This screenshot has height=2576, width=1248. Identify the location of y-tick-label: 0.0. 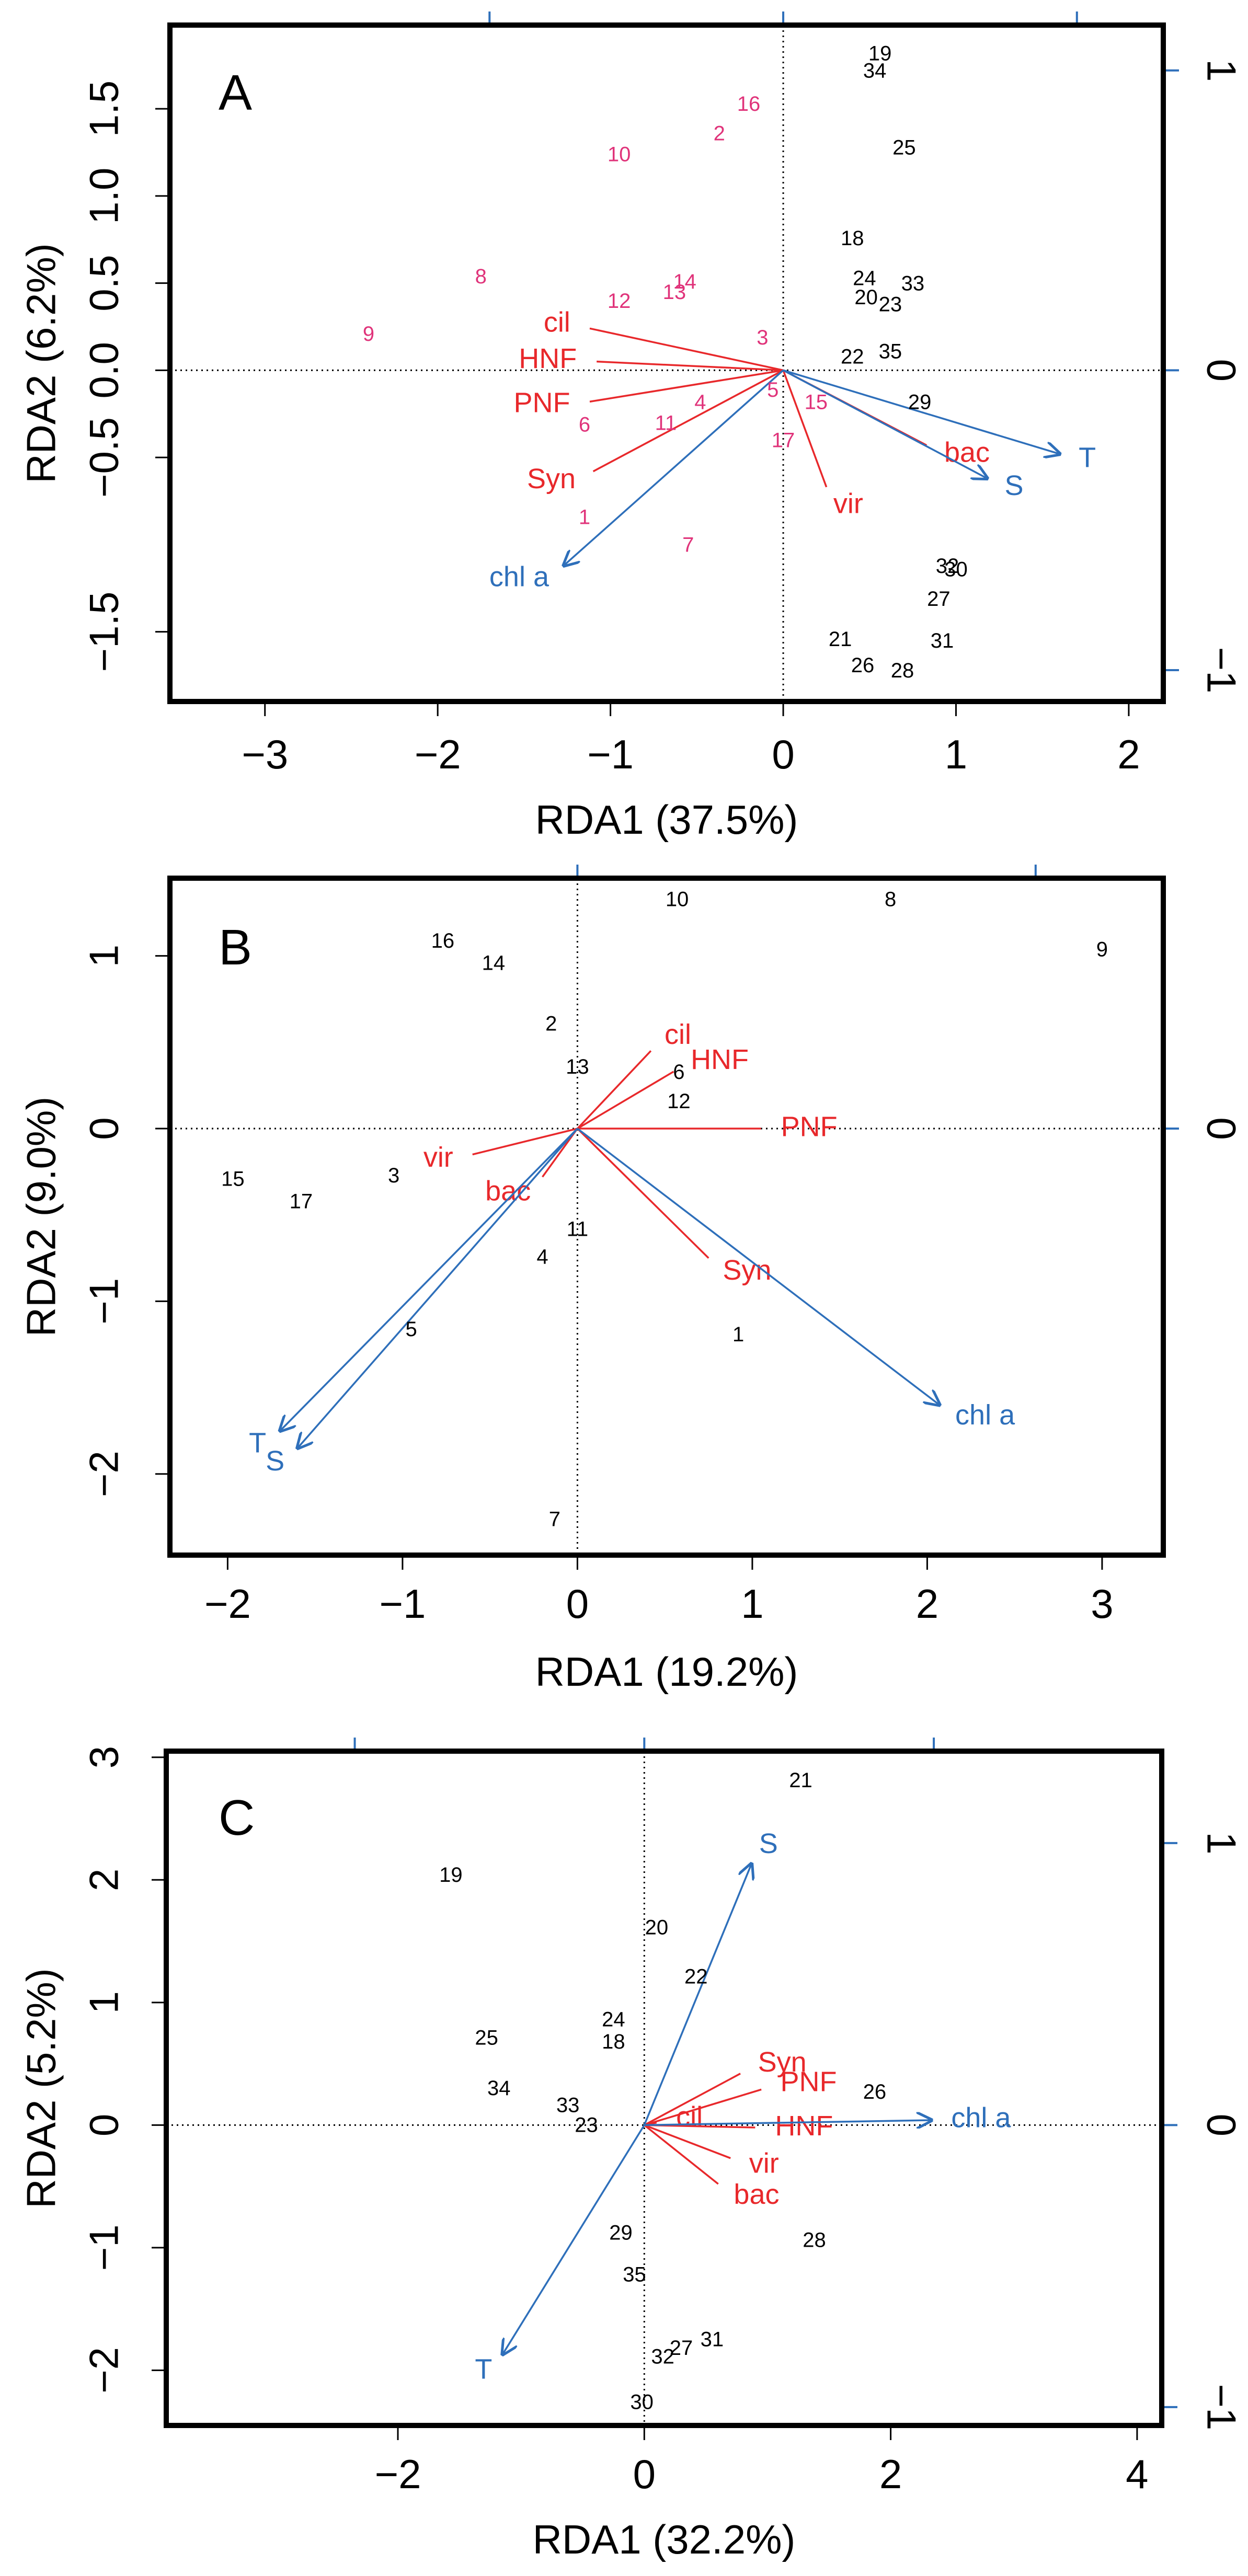
(104, 370).